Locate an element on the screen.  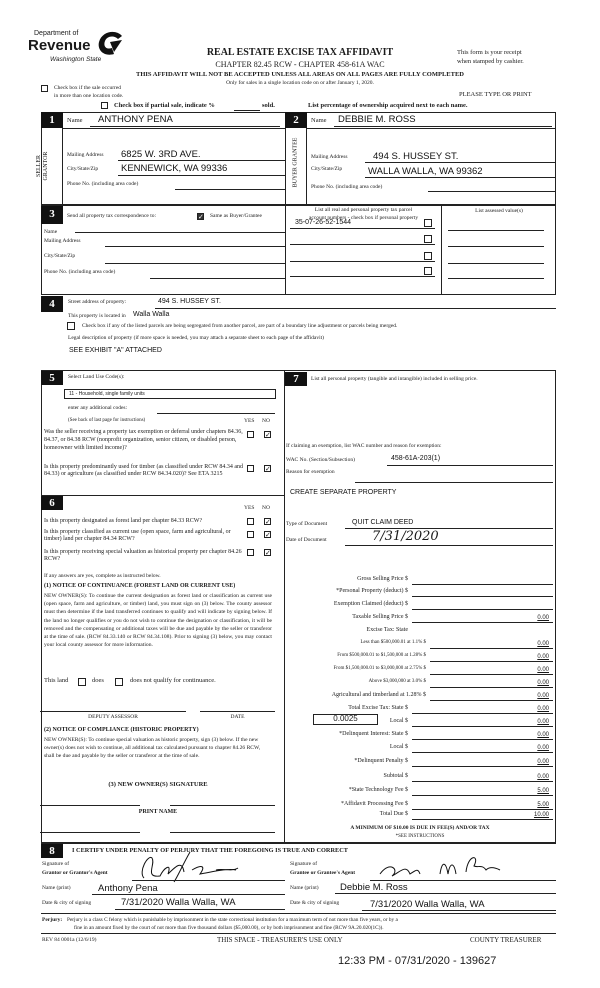
grantor-print-name: Anthony Pena is located at coordinates (128, 888).